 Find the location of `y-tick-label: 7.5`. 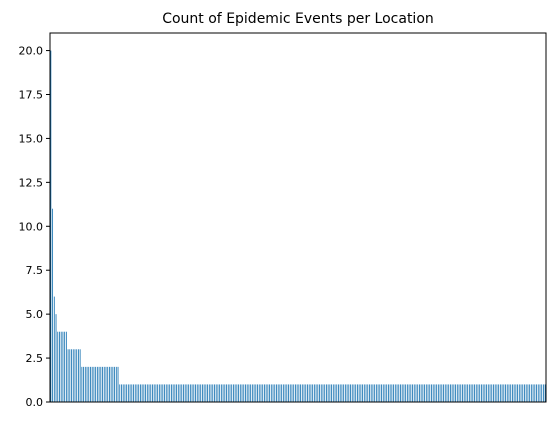

y-tick-label: 7.5 is located at coordinates (35, 270).